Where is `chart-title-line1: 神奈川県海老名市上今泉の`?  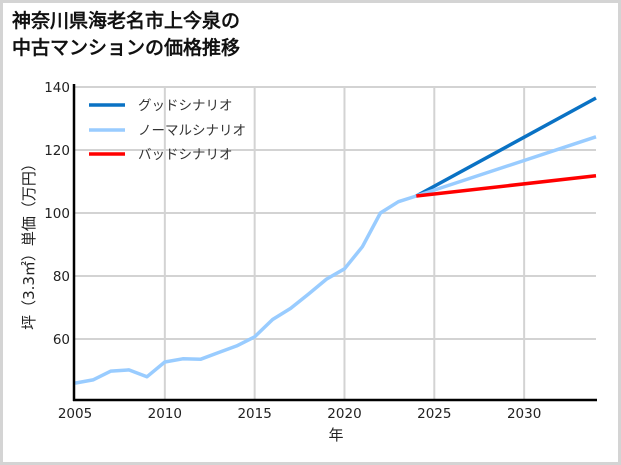
chart-title-line1: 神奈川県海老名市上今泉の is located at coordinates (126, 21).